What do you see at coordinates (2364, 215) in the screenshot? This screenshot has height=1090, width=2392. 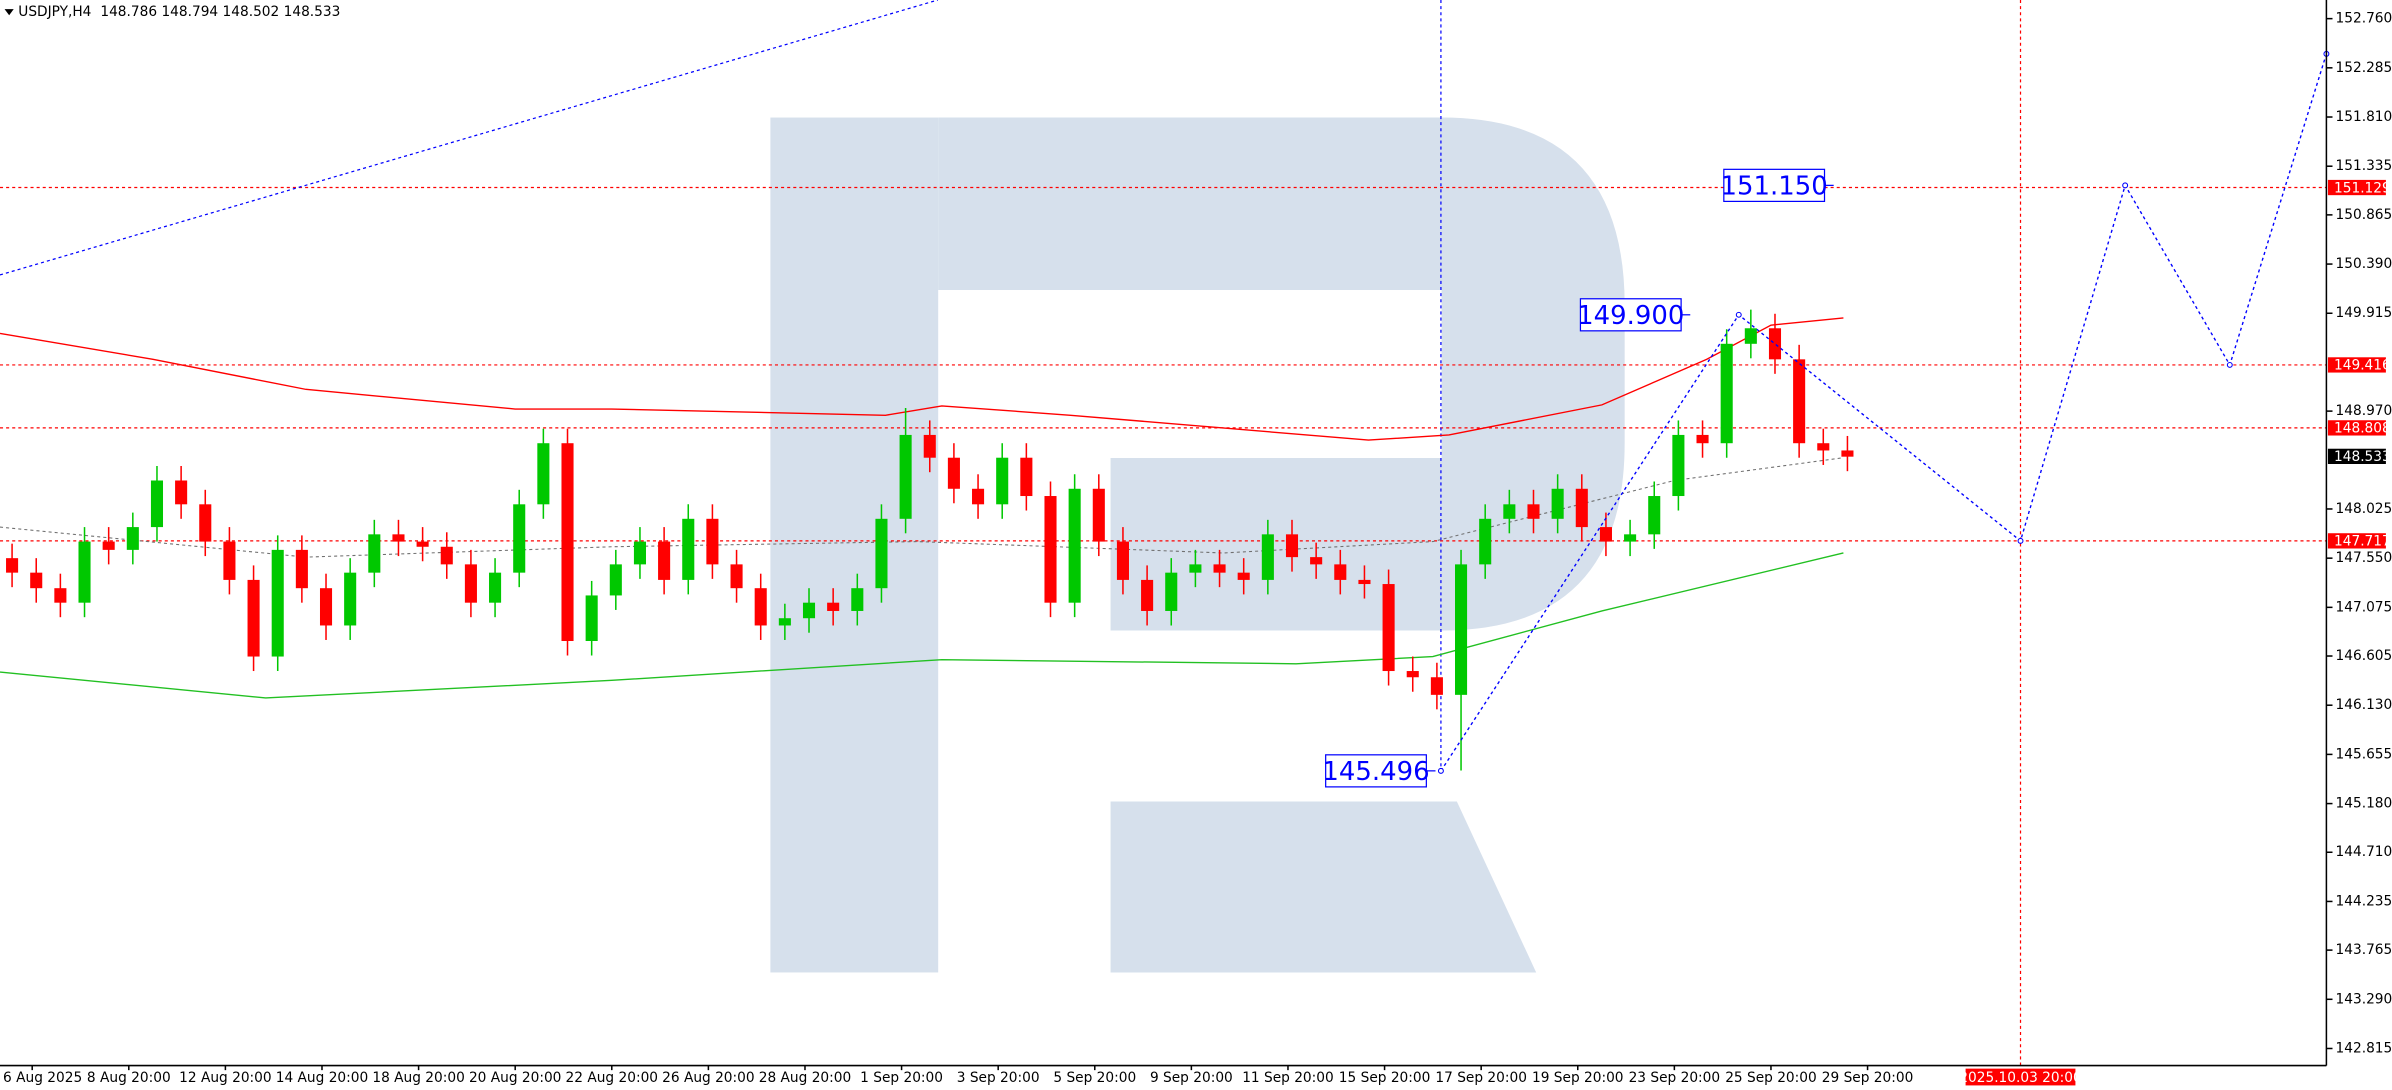 I see `y-tick-label: 150.865` at bounding box center [2364, 215].